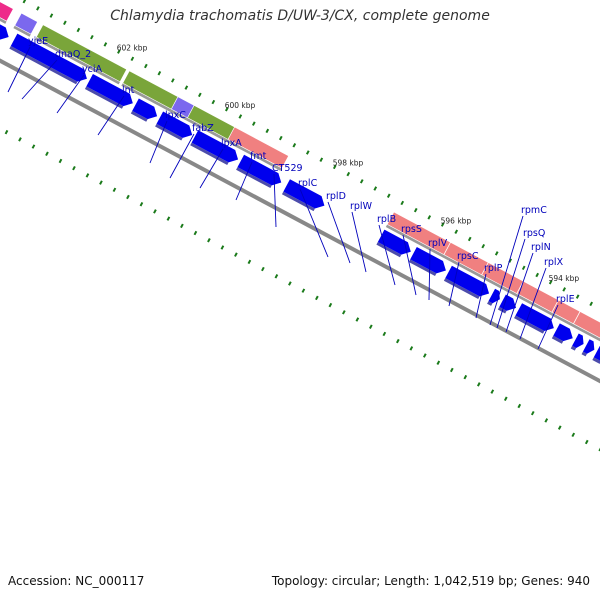 The height and width of the screenshot is (600, 600). I want to click on kbp-label: 600 kbp, so click(240, 105).